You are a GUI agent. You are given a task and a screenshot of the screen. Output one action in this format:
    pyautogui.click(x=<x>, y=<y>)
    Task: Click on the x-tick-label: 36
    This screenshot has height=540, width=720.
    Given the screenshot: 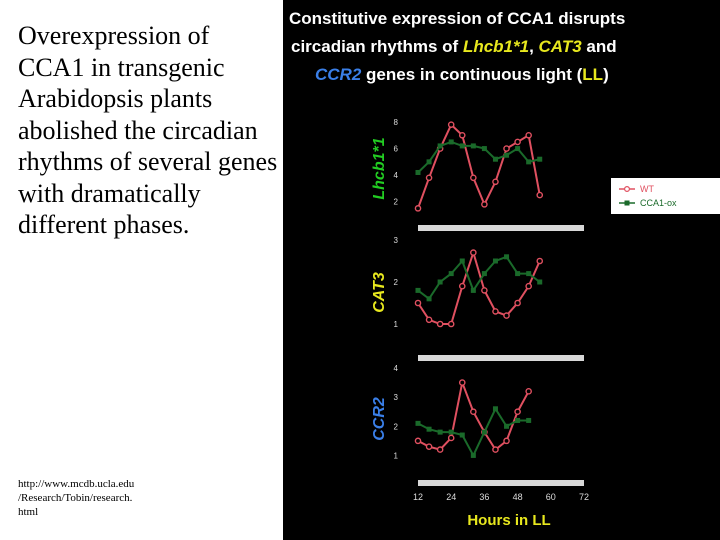 What is the action you would take?
    pyautogui.click(x=484, y=497)
    